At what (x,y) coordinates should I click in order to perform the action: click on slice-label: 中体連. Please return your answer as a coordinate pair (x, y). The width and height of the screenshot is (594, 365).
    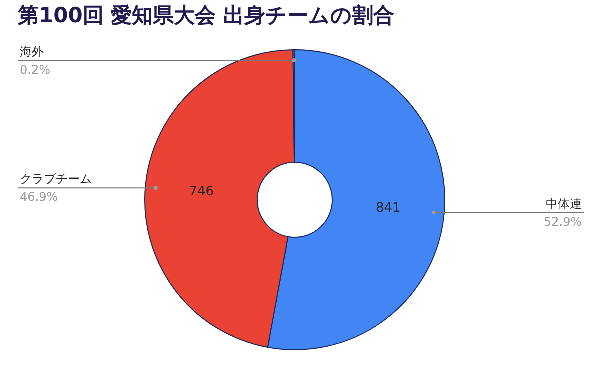
    Looking at the image, I should click on (564, 204).